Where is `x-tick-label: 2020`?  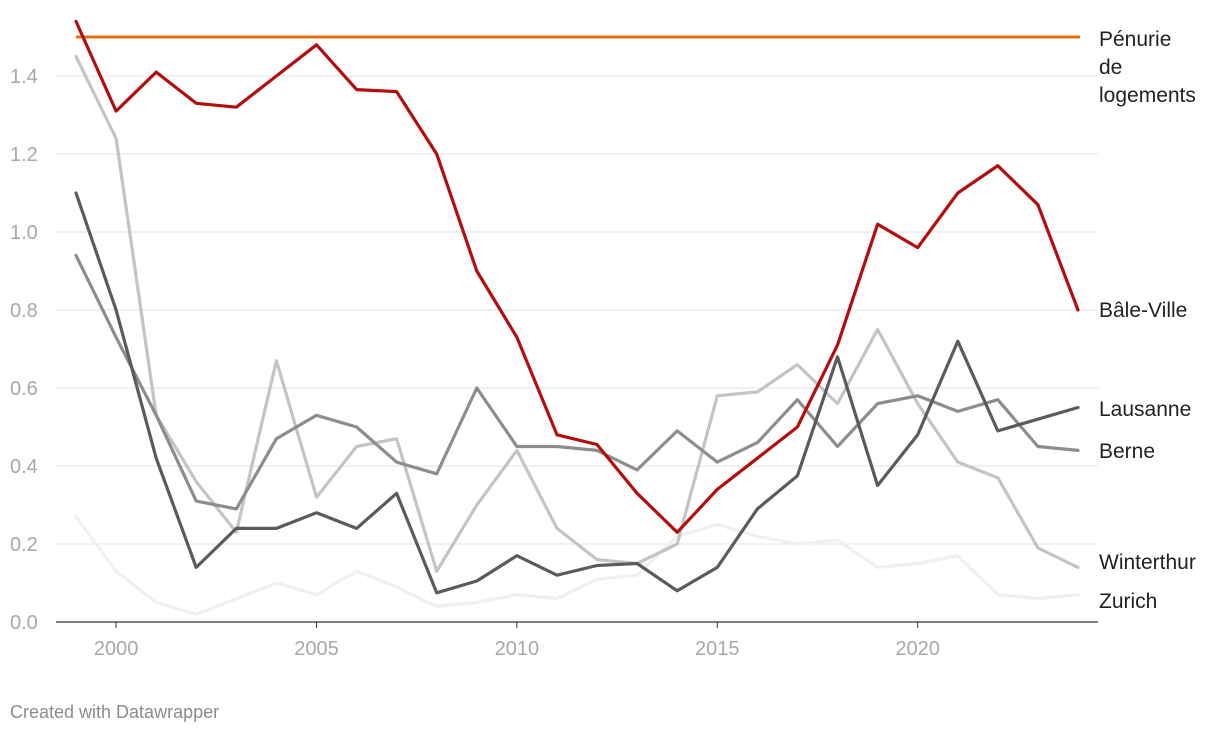
x-tick-label: 2020 is located at coordinates (917, 649).